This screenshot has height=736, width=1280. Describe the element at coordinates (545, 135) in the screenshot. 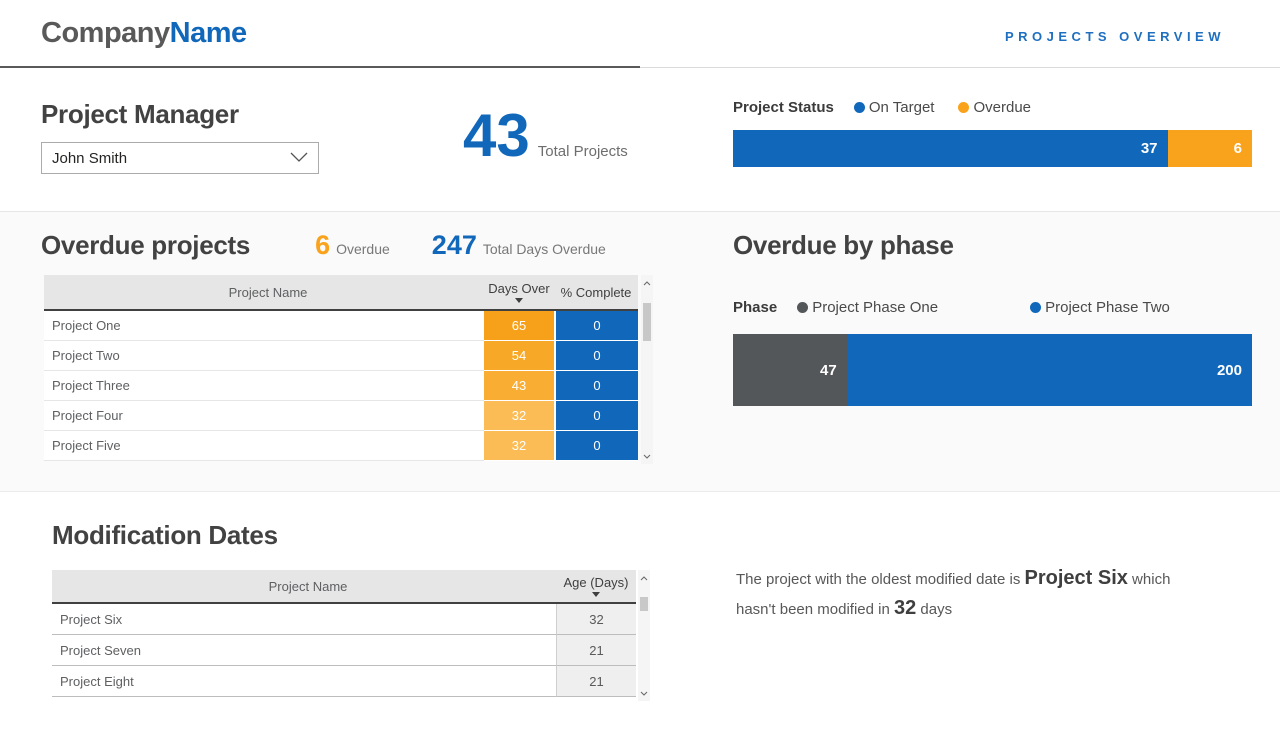

I see `total-projects-kpi: 43 Total Projects` at that location.